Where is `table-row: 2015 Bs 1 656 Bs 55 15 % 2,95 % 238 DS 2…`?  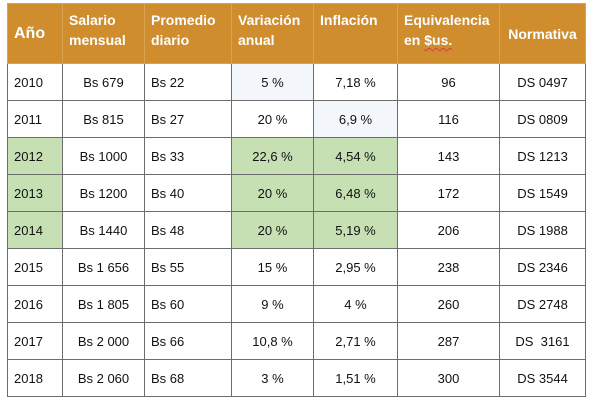 table-row: 2015 Bs 1 656 Bs 55 15 % 2,95 % 238 DS 2… is located at coordinates (296, 267).